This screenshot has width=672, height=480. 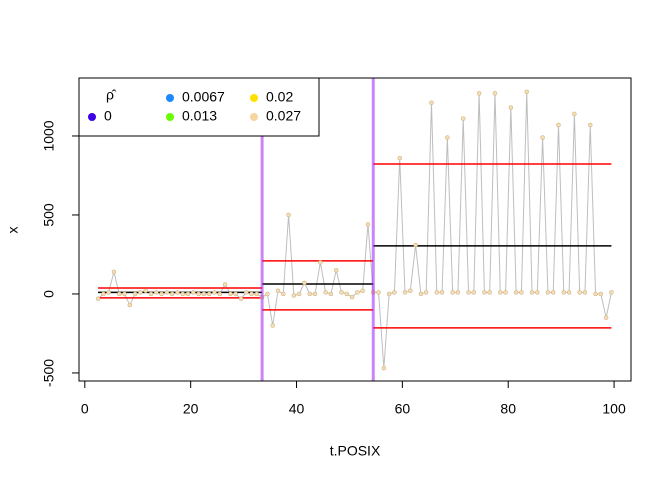 I want to click on y-tick-label: 0, so click(x=49, y=294).